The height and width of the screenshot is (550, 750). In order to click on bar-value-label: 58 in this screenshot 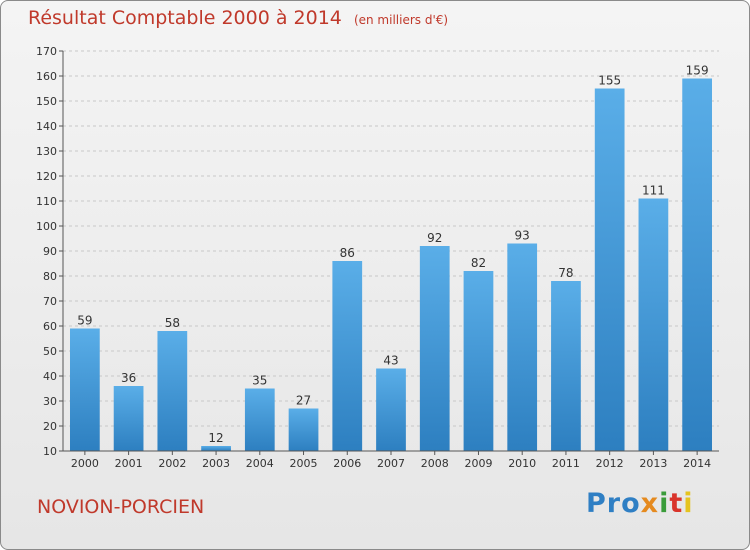, I will do `click(172, 323)`.